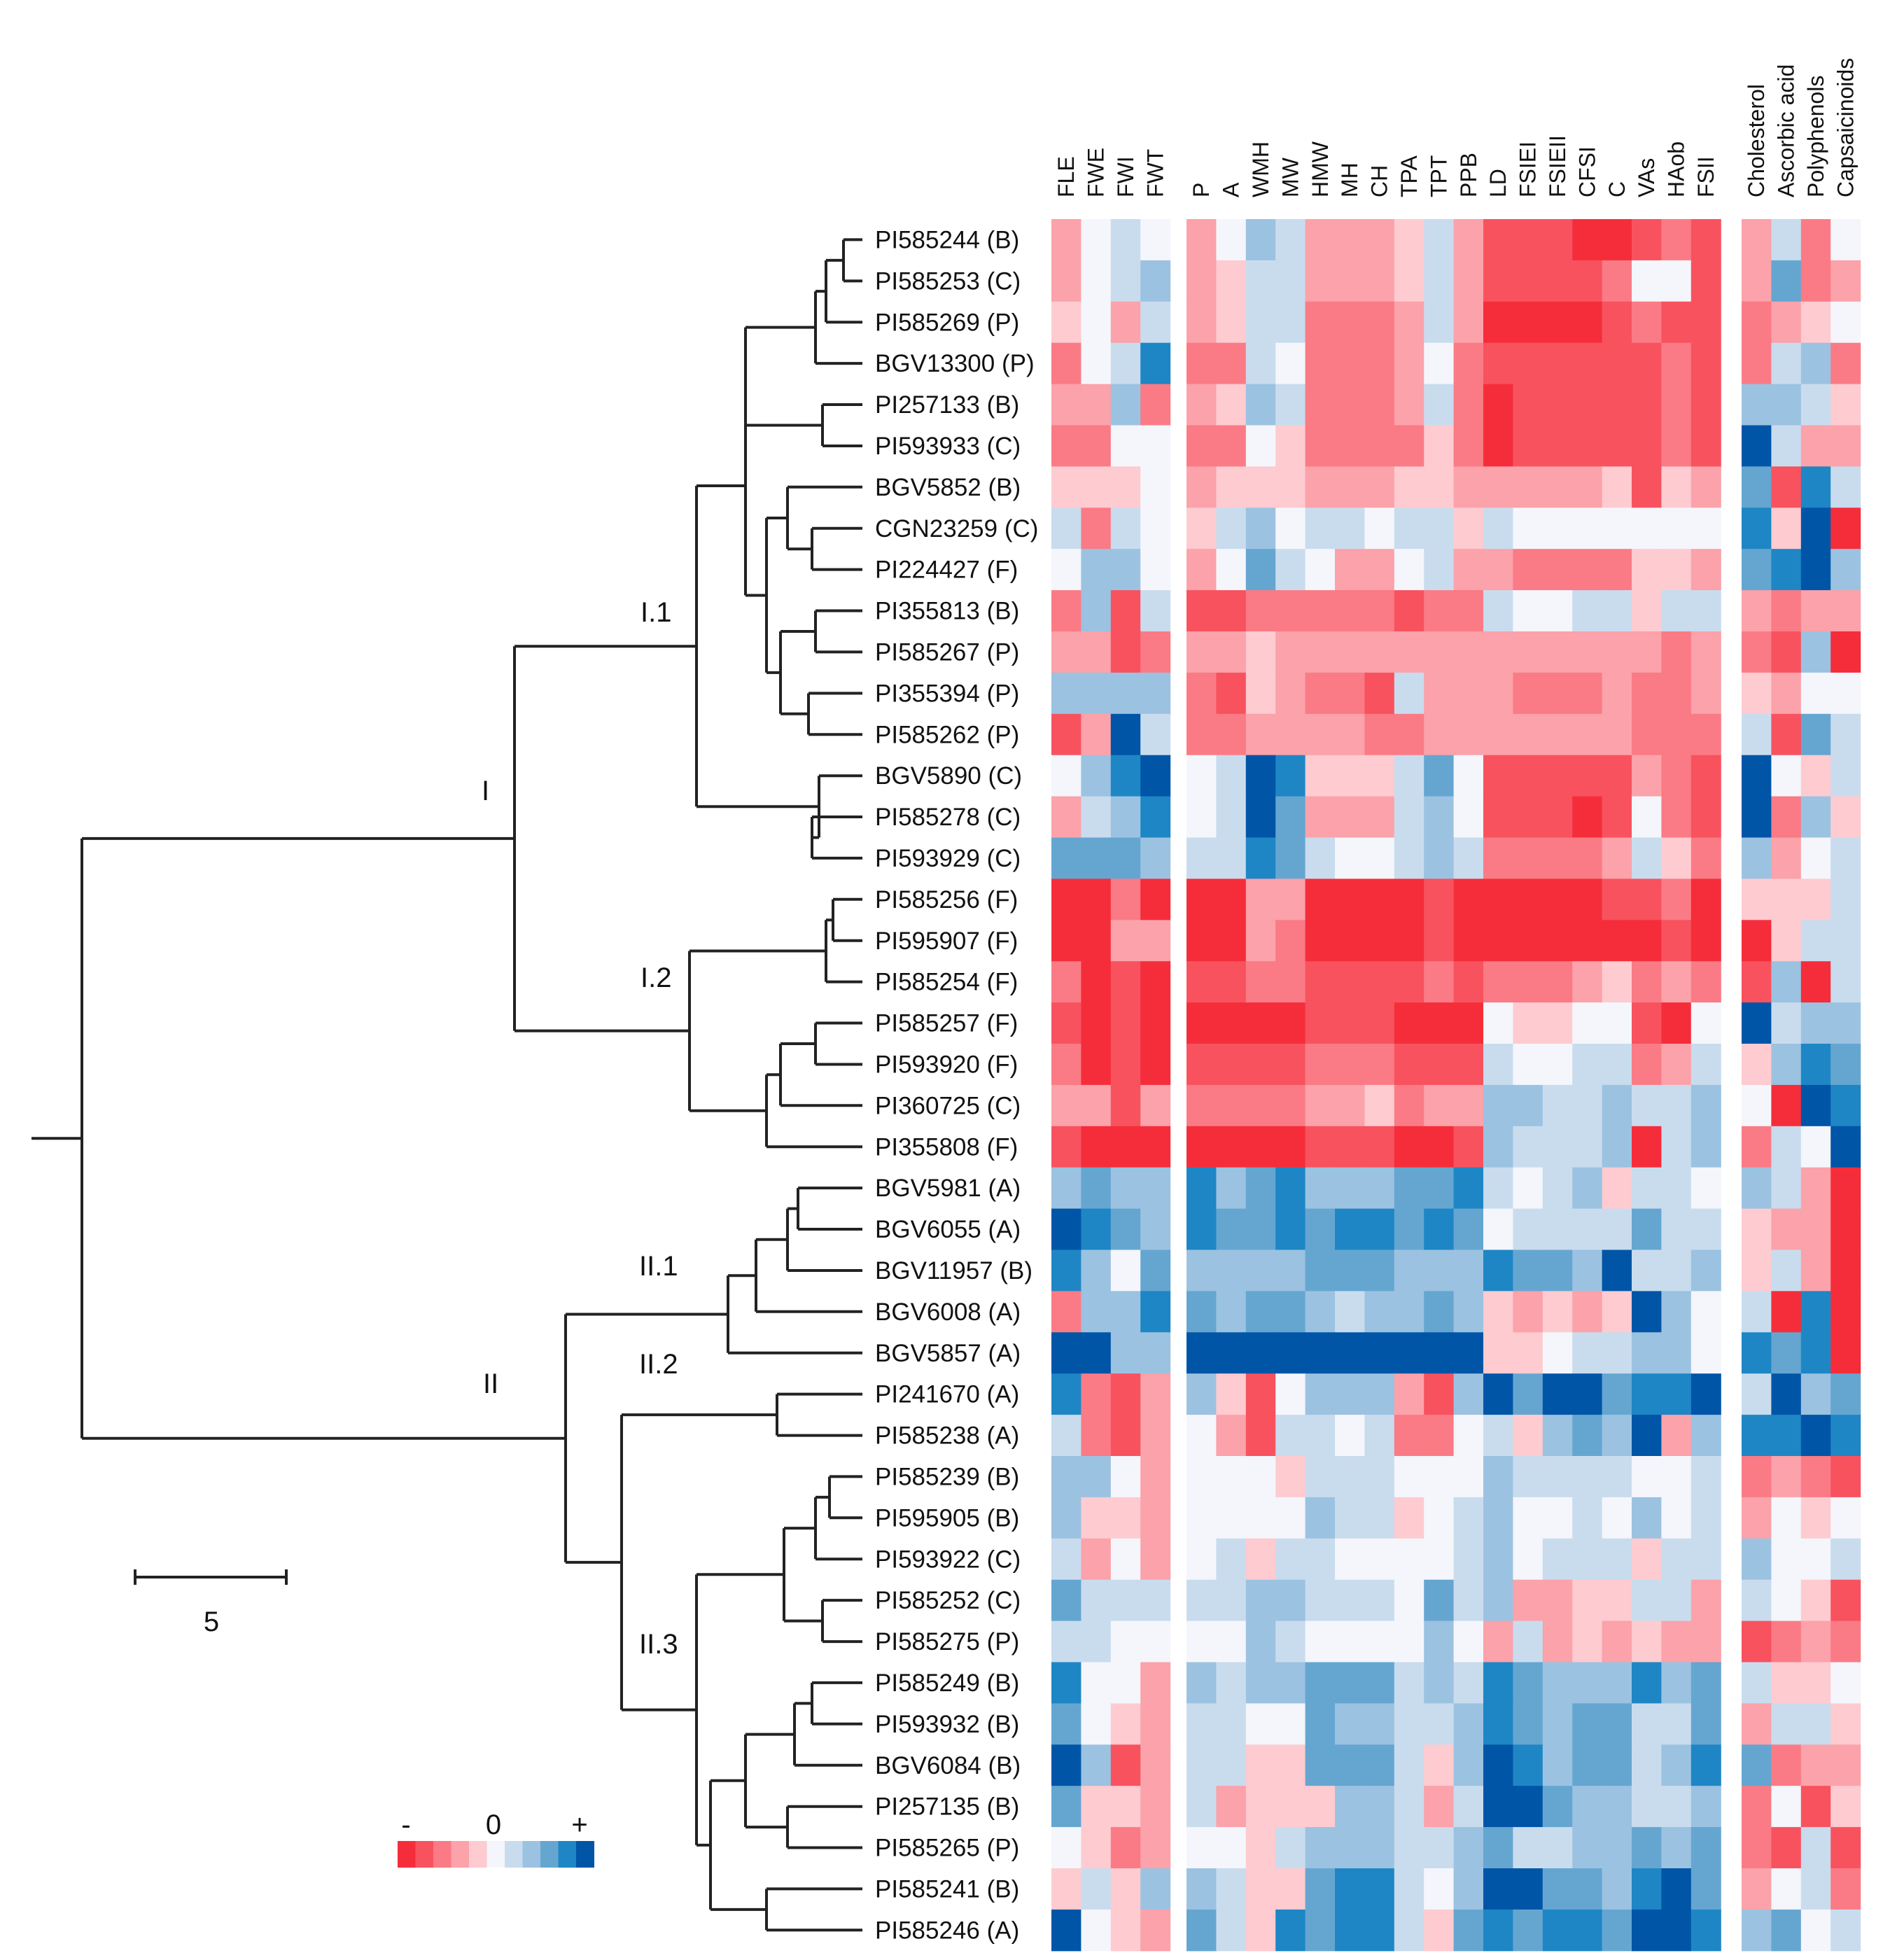 The image size is (1897, 1960). I want to click on heatmap-cell-pi585278-c-mw, so click(1290, 817).